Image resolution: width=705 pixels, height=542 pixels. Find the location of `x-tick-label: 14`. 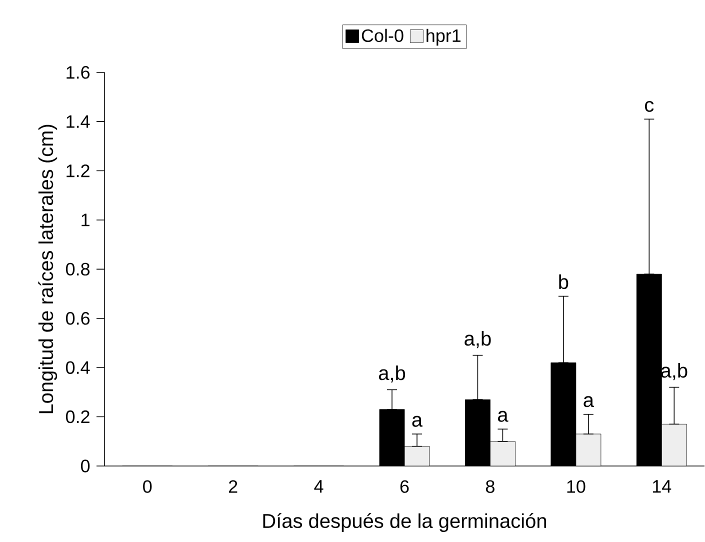

x-tick-label: 14 is located at coordinates (662, 486).